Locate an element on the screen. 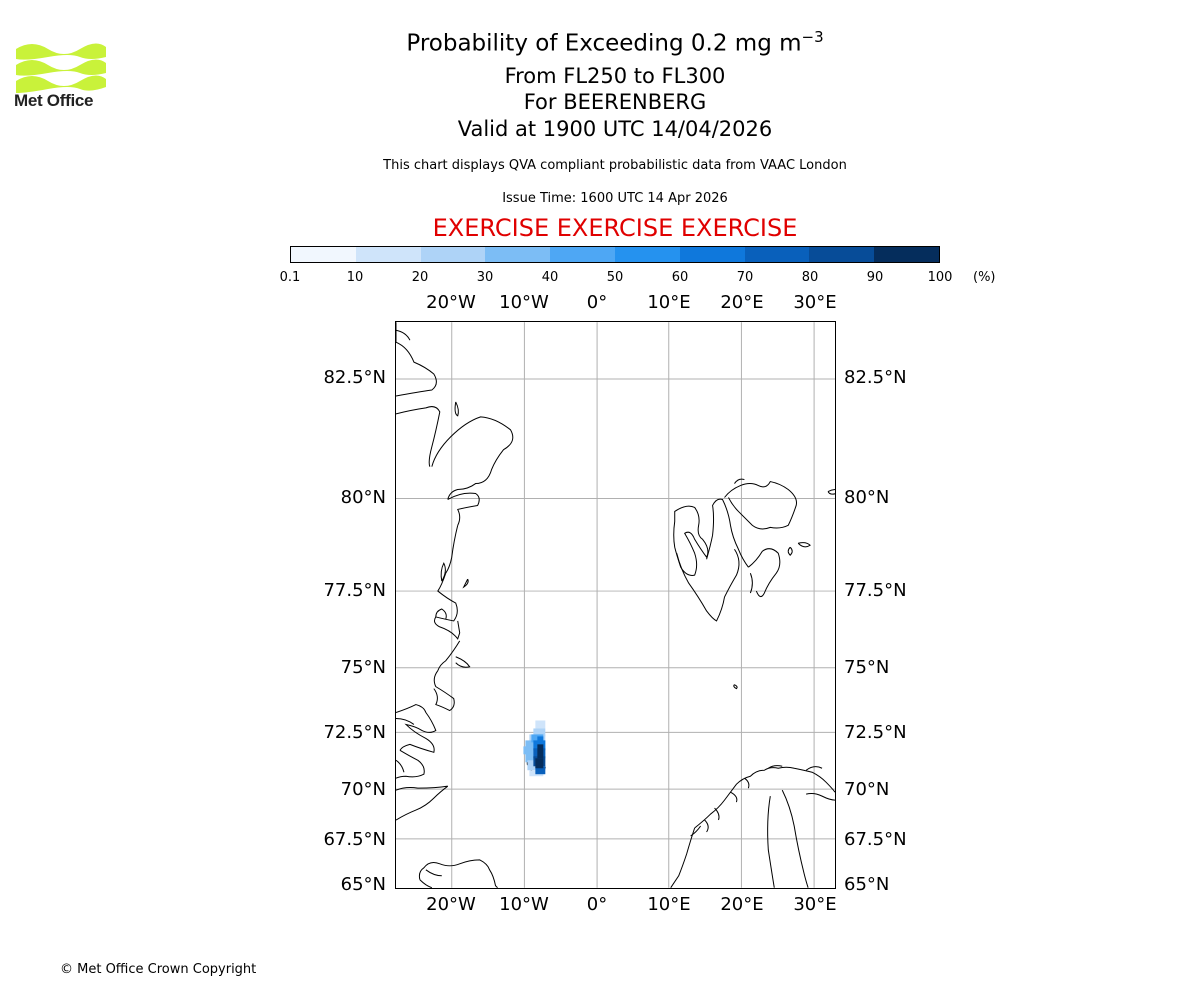  coastline-greenland is located at coordinates (455, 571).